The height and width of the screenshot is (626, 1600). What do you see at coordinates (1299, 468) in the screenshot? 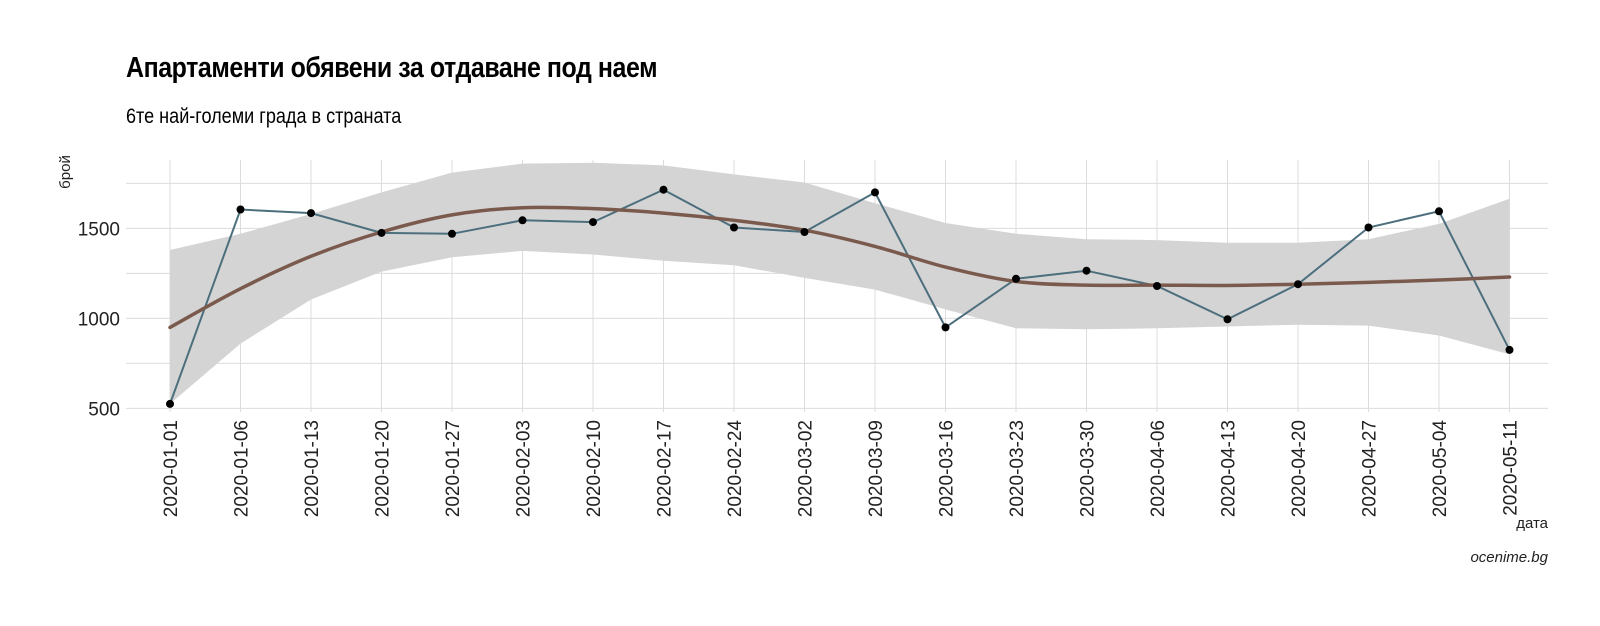
I see `x-tick-label: 2020-04-20` at bounding box center [1299, 468].